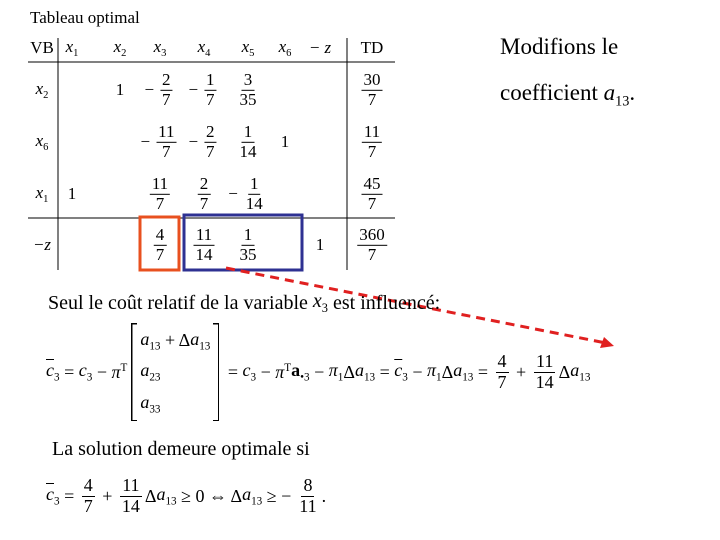 This screenshot has width=720, height=540. Describe the element at coordinates (289, 54) in the screenshot. I see `subscript: 6` at that location.